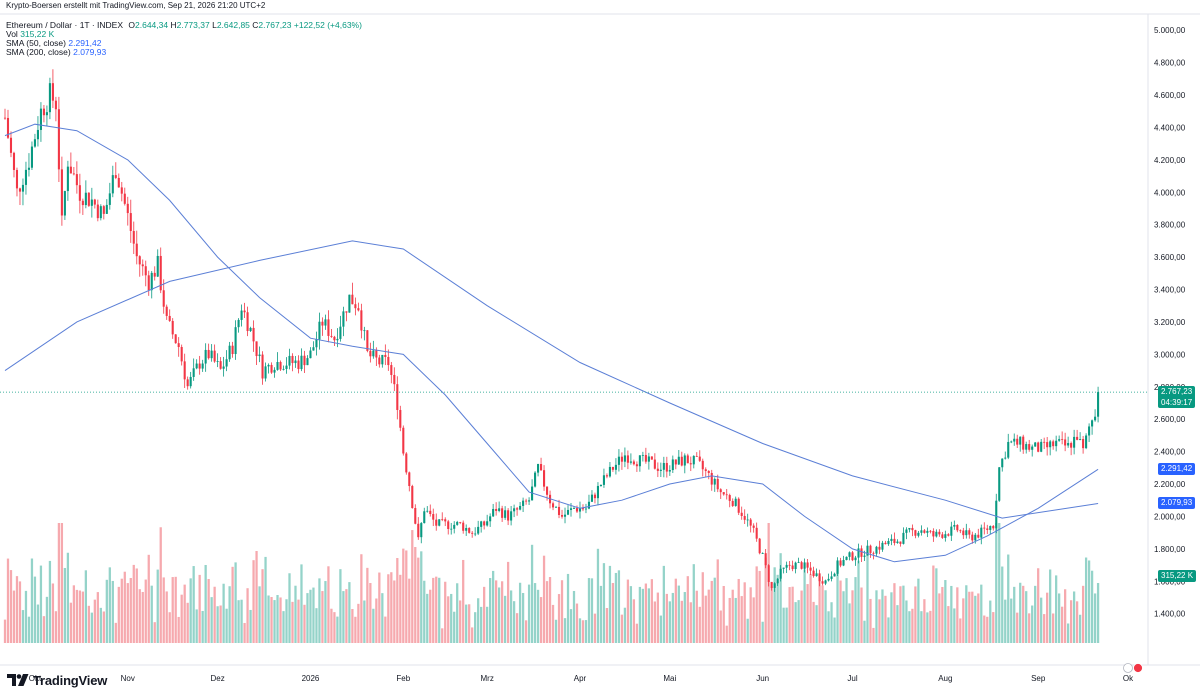  I want to click on volume-label: Vol, so click(12, 34).